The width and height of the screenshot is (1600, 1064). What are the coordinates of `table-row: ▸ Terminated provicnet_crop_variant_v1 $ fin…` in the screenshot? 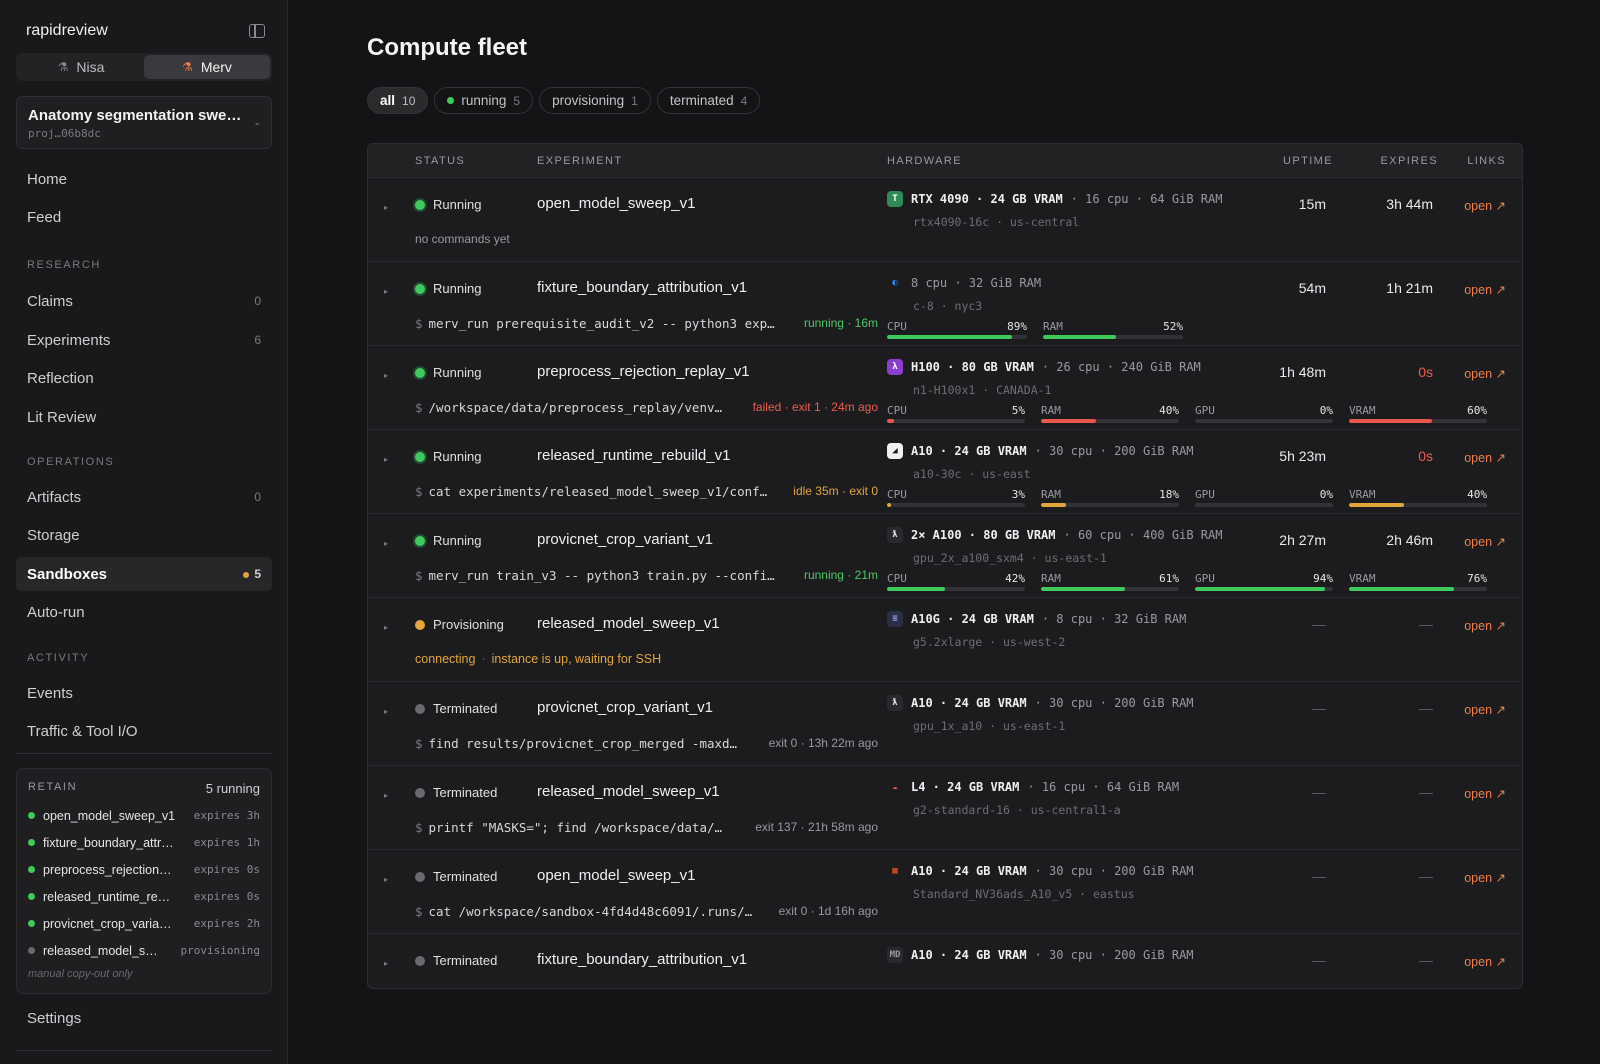 It's located at (945, 724).